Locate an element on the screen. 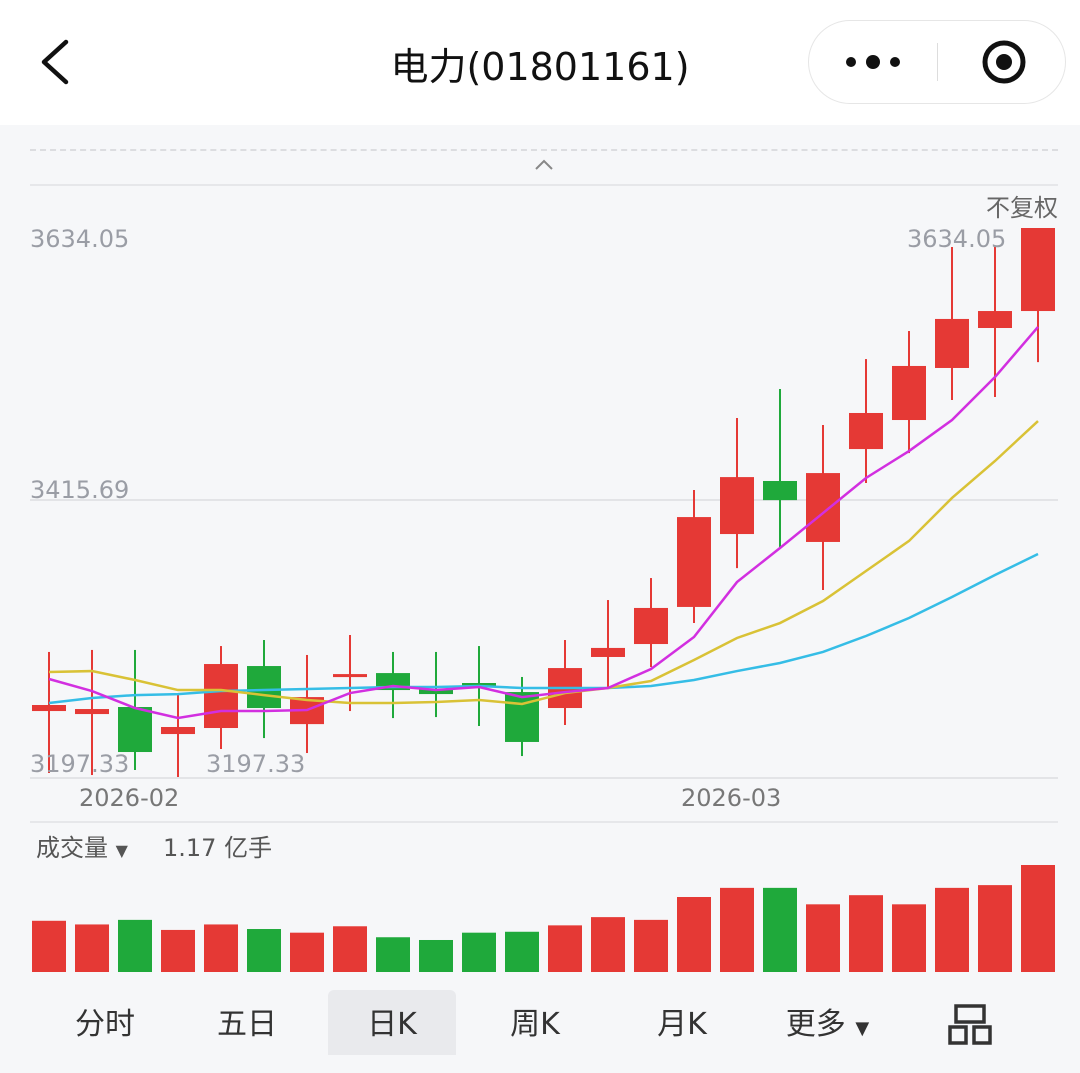 This screenshot has width=1080, height=1073. dashed-divider is located at coordinates (544, 150).